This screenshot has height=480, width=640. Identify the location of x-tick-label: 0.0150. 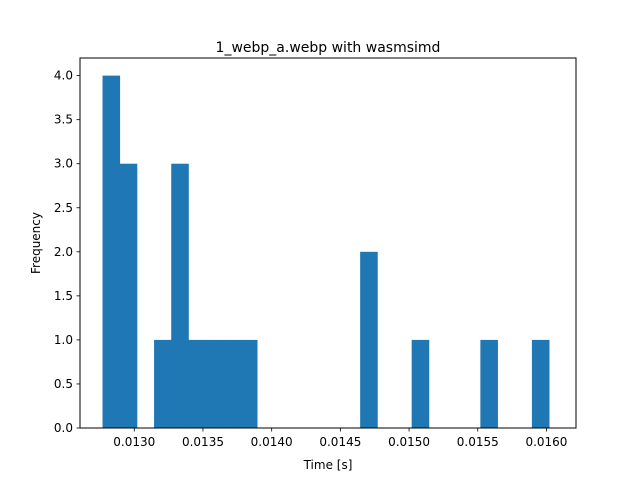
(409, 442).